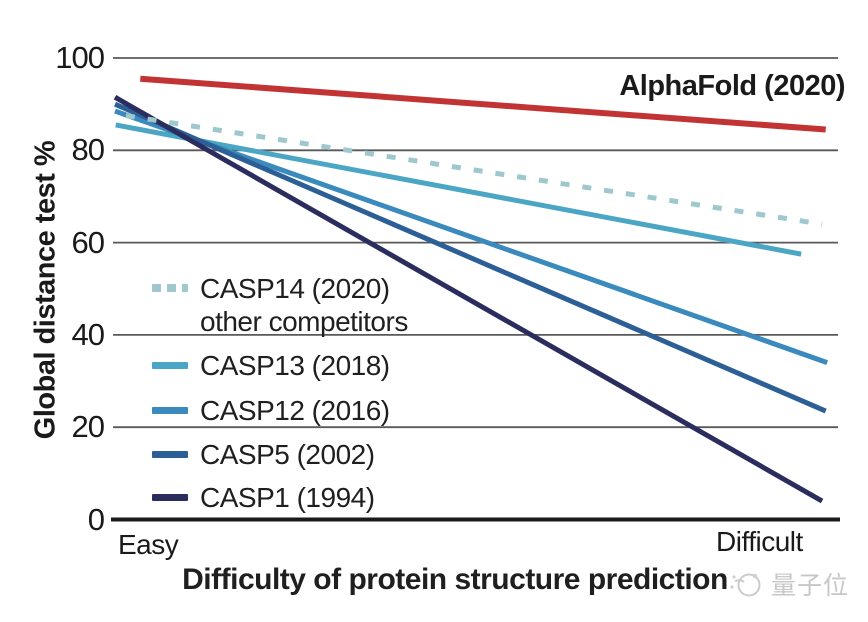 This screenshot has width=868, height=622. What do you see at coordinates (810, 586) in the screenshot?
I see `qbitai-watermark-text: 量子位` at bounding box center [810, 586].